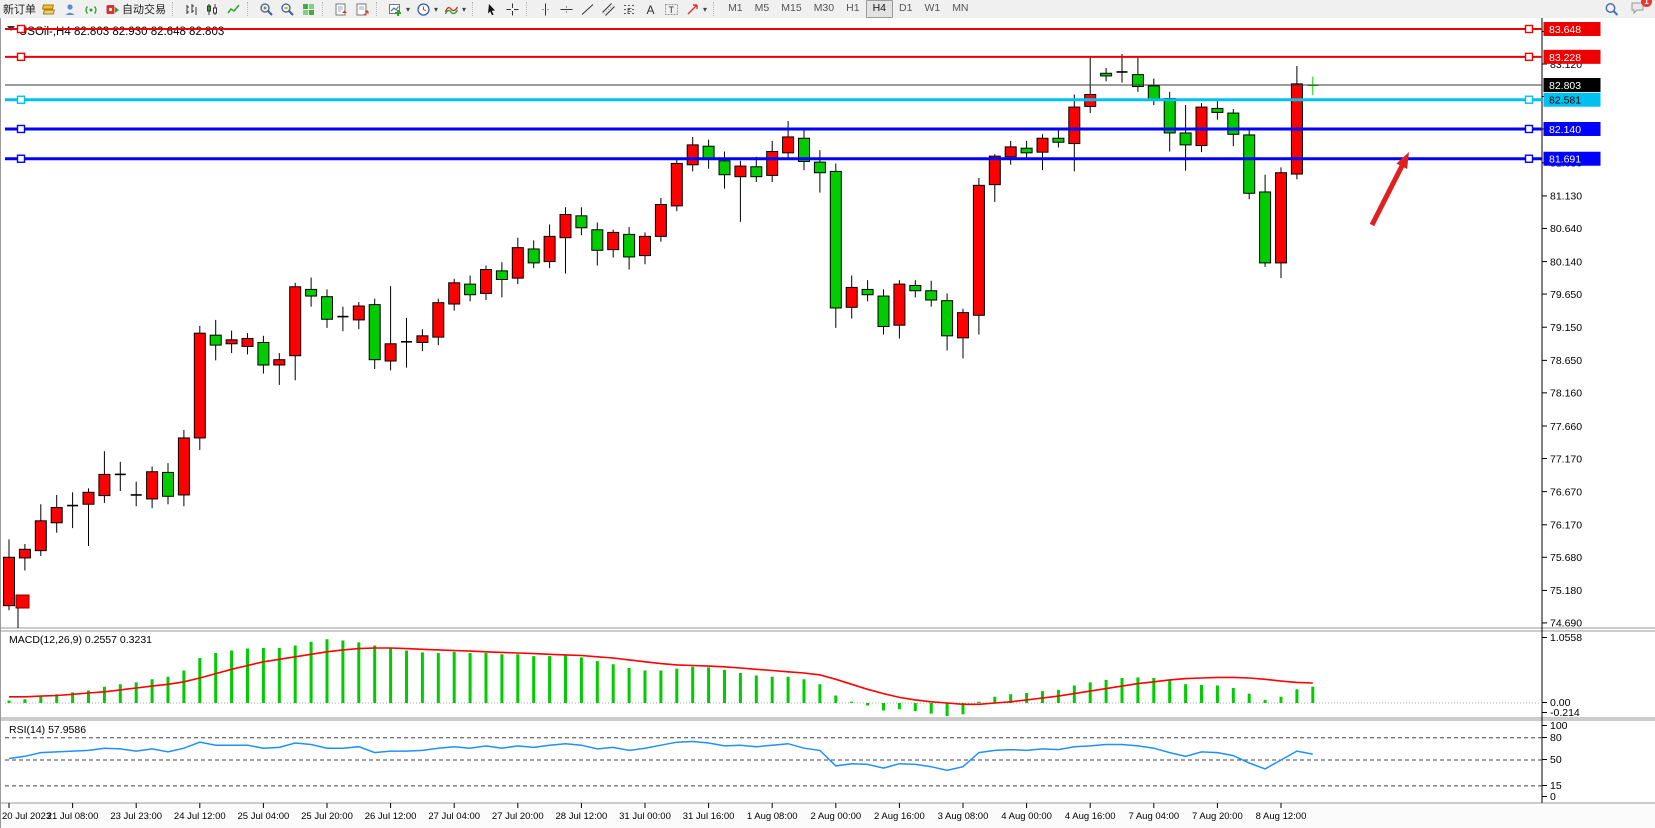 The width and height of the screenshot is (1655, 828). What do you see at coordinates (135, 9) in the screenshot?
I see `autotrading-button: 自动交易` at bounding box center [135, 9].